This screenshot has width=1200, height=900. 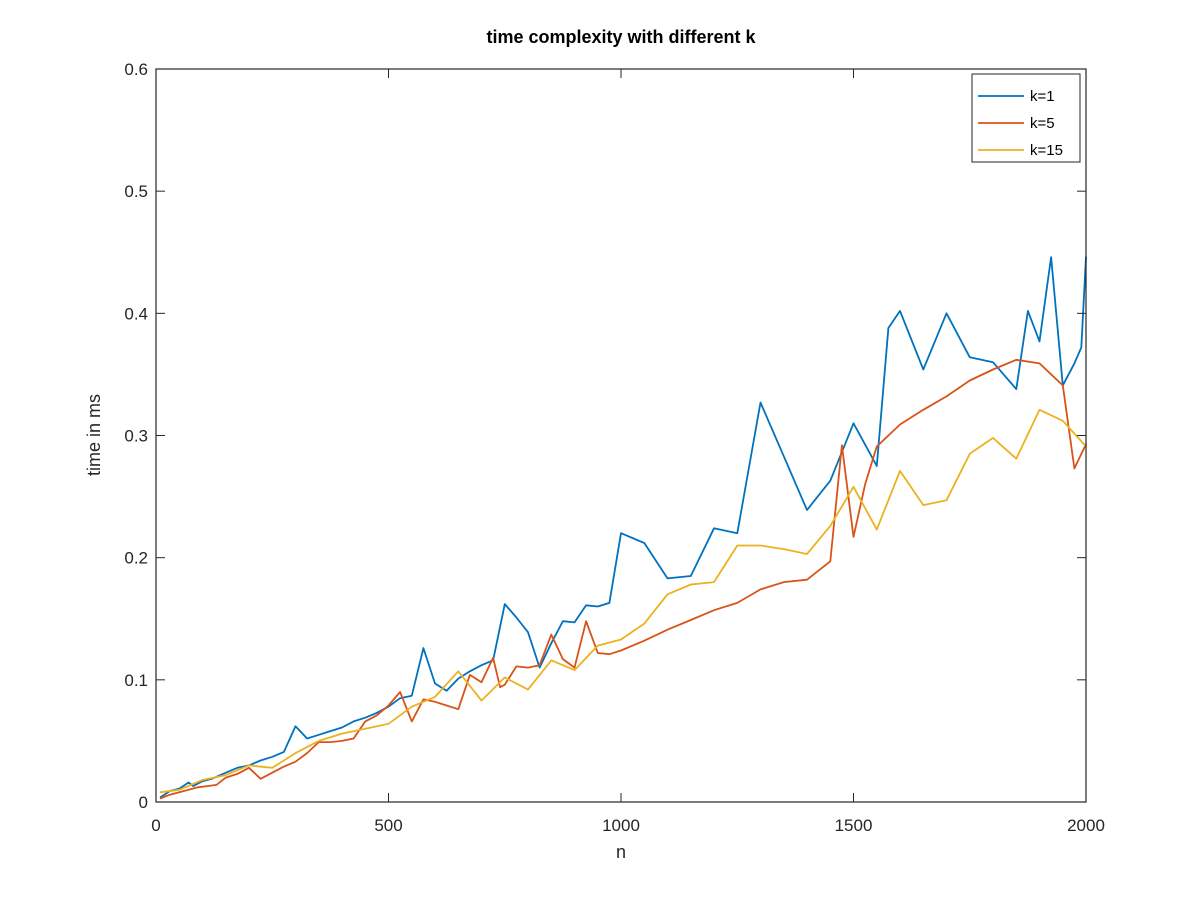 What do you see at coordinates (155, 825) in the screenshot?
I see `x-tick-label: 0` at bounding box center [155, 825].